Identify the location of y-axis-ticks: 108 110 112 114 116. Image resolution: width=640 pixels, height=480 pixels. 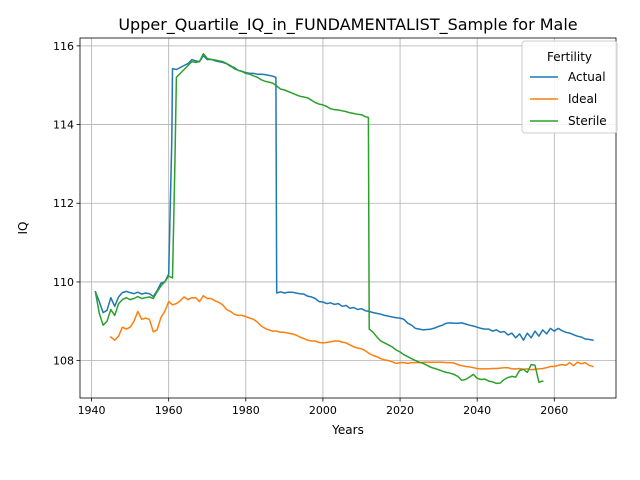
(66, 204).